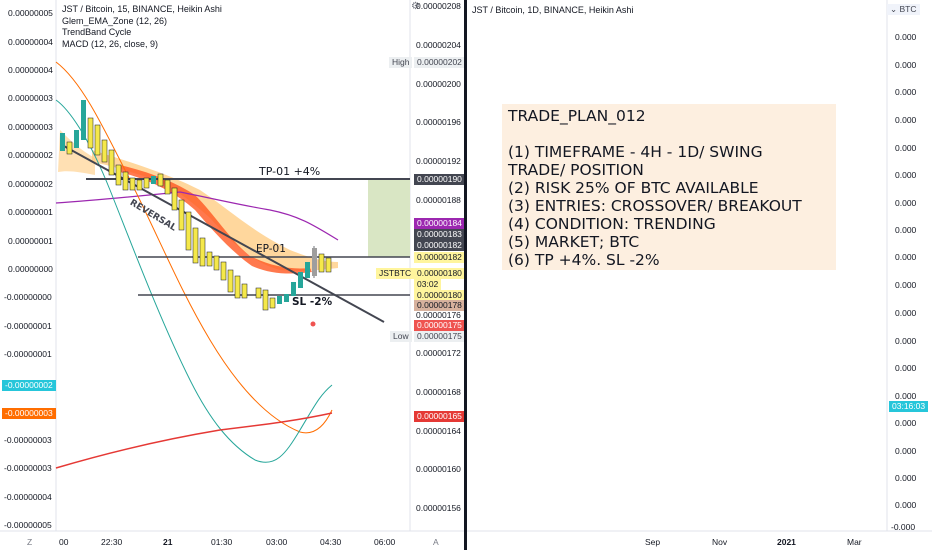  Describe the element at coordinates (786, 542) in the screenshot. I see `time-label: 2021` at that location.